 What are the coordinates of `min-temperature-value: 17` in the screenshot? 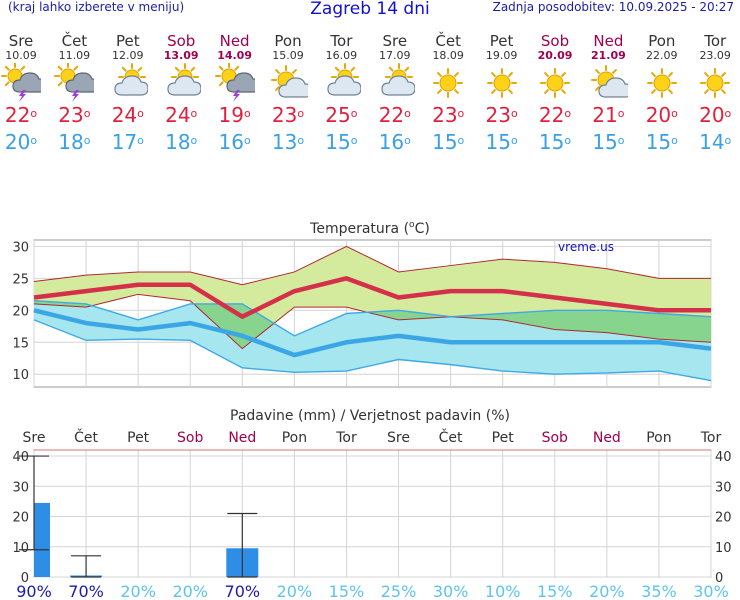 It's located at (124, 142).